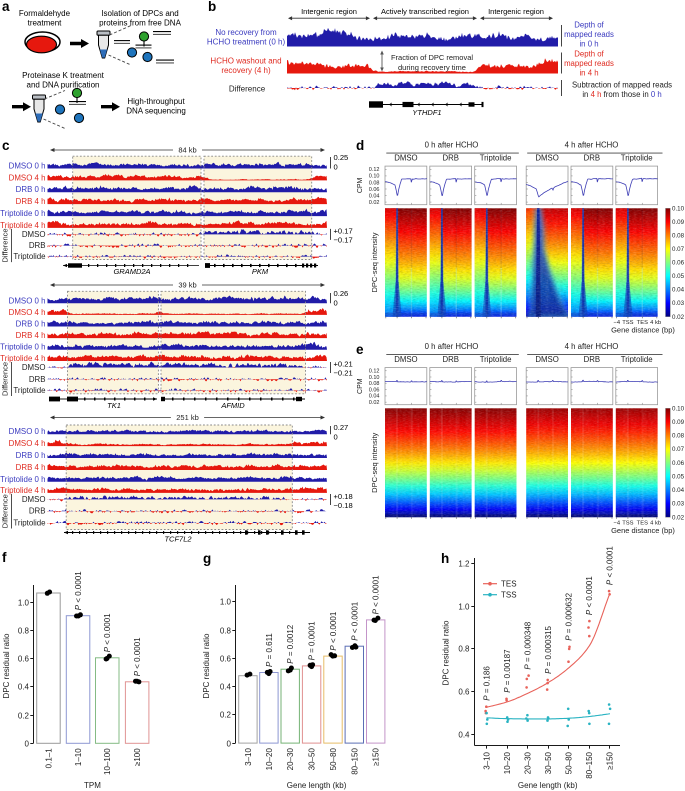 The height and width of the screenshot is (791, 685). I want to click on svg-text: Gene length (kb), so click(317, 785).